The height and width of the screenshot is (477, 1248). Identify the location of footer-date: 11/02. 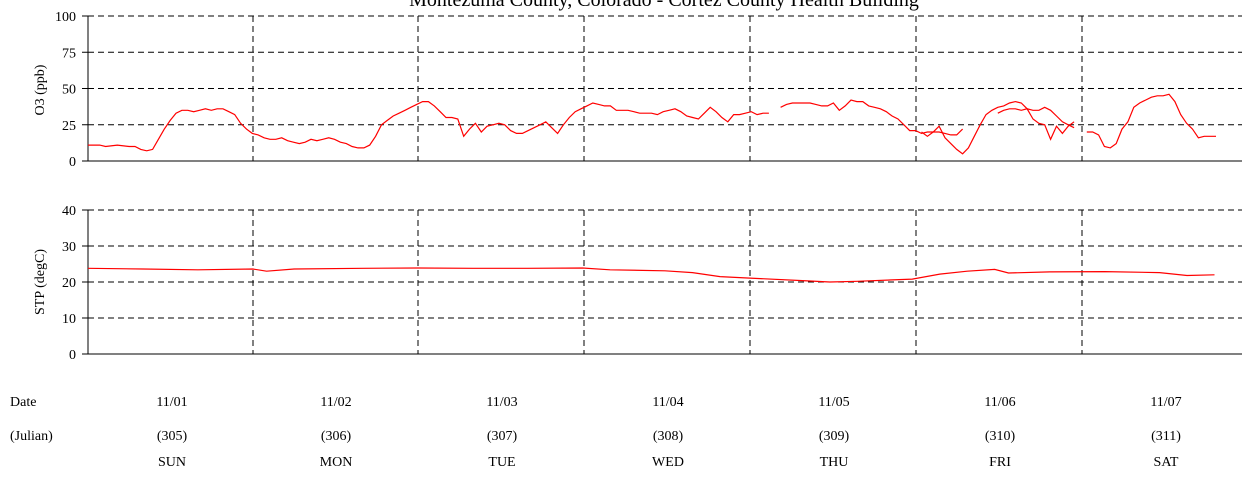
(335, 402).